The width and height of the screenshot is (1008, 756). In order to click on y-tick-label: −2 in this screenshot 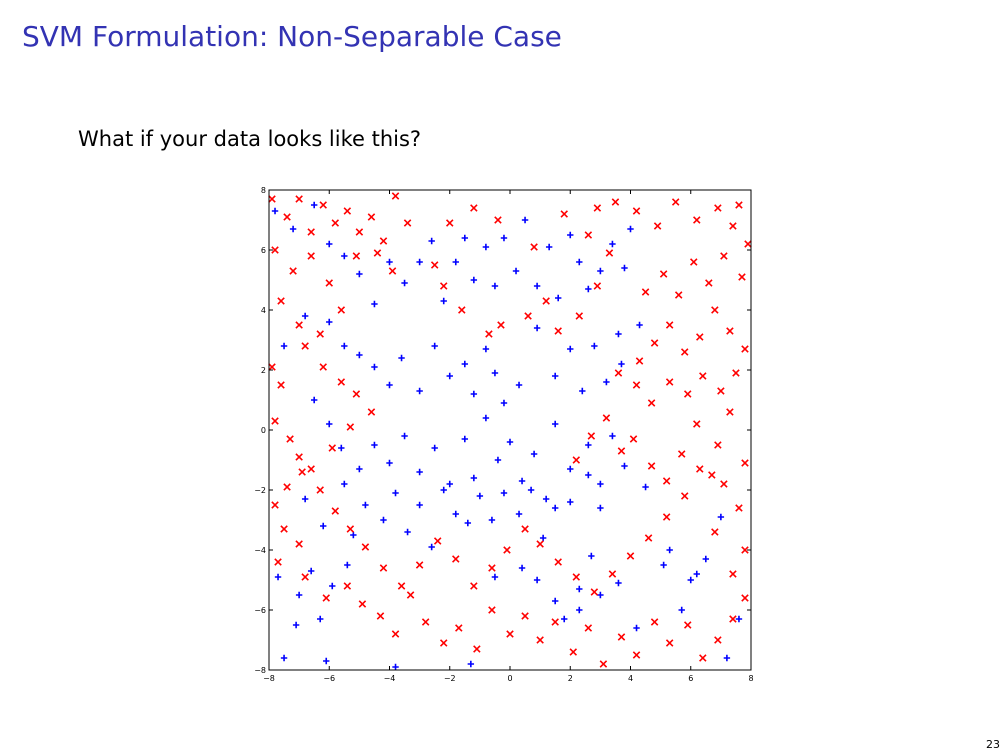, I will do `click(260, 490)`.